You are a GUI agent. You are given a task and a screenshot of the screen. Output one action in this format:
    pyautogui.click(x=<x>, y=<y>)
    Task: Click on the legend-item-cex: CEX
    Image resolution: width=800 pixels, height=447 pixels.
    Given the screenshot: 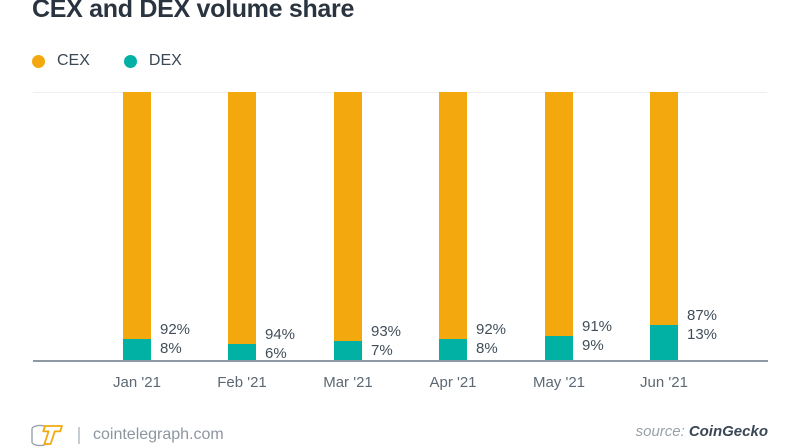 What is the action you would take?
    pyautogui.click(x=61, y=61)
    